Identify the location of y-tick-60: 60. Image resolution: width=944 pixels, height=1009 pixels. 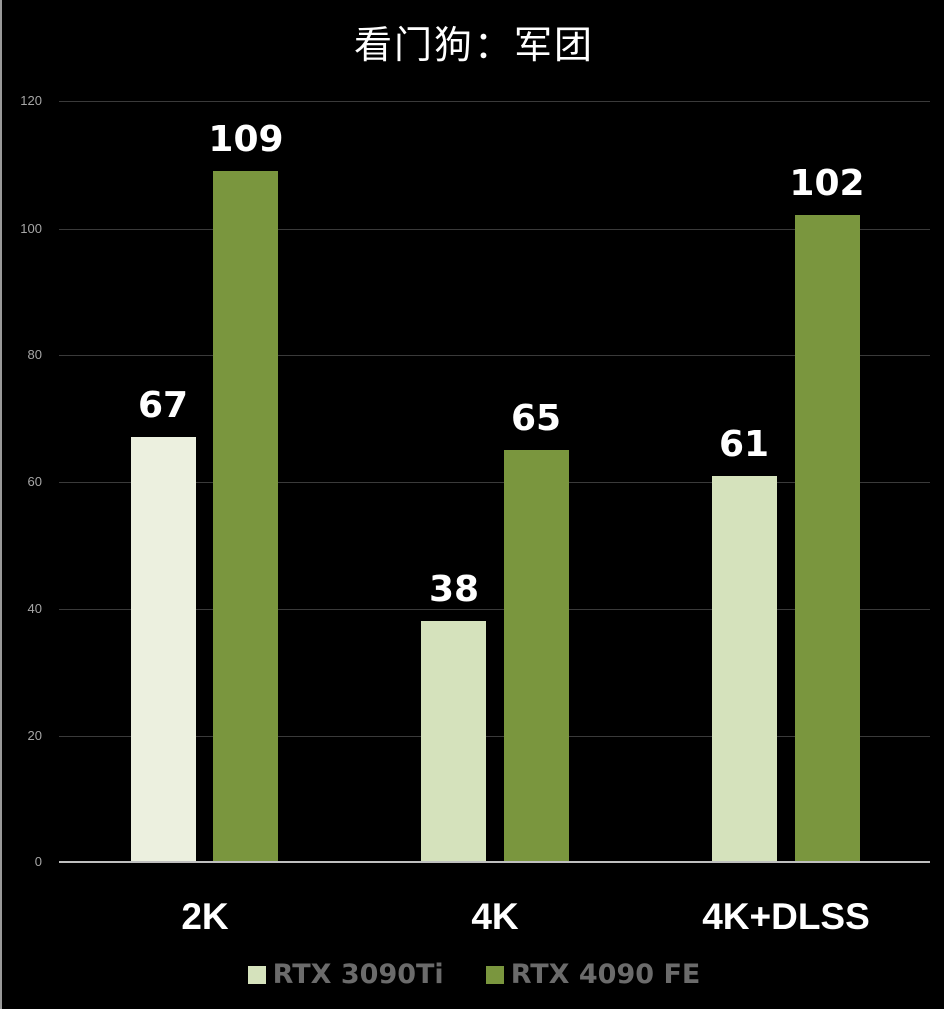
(34, 481).